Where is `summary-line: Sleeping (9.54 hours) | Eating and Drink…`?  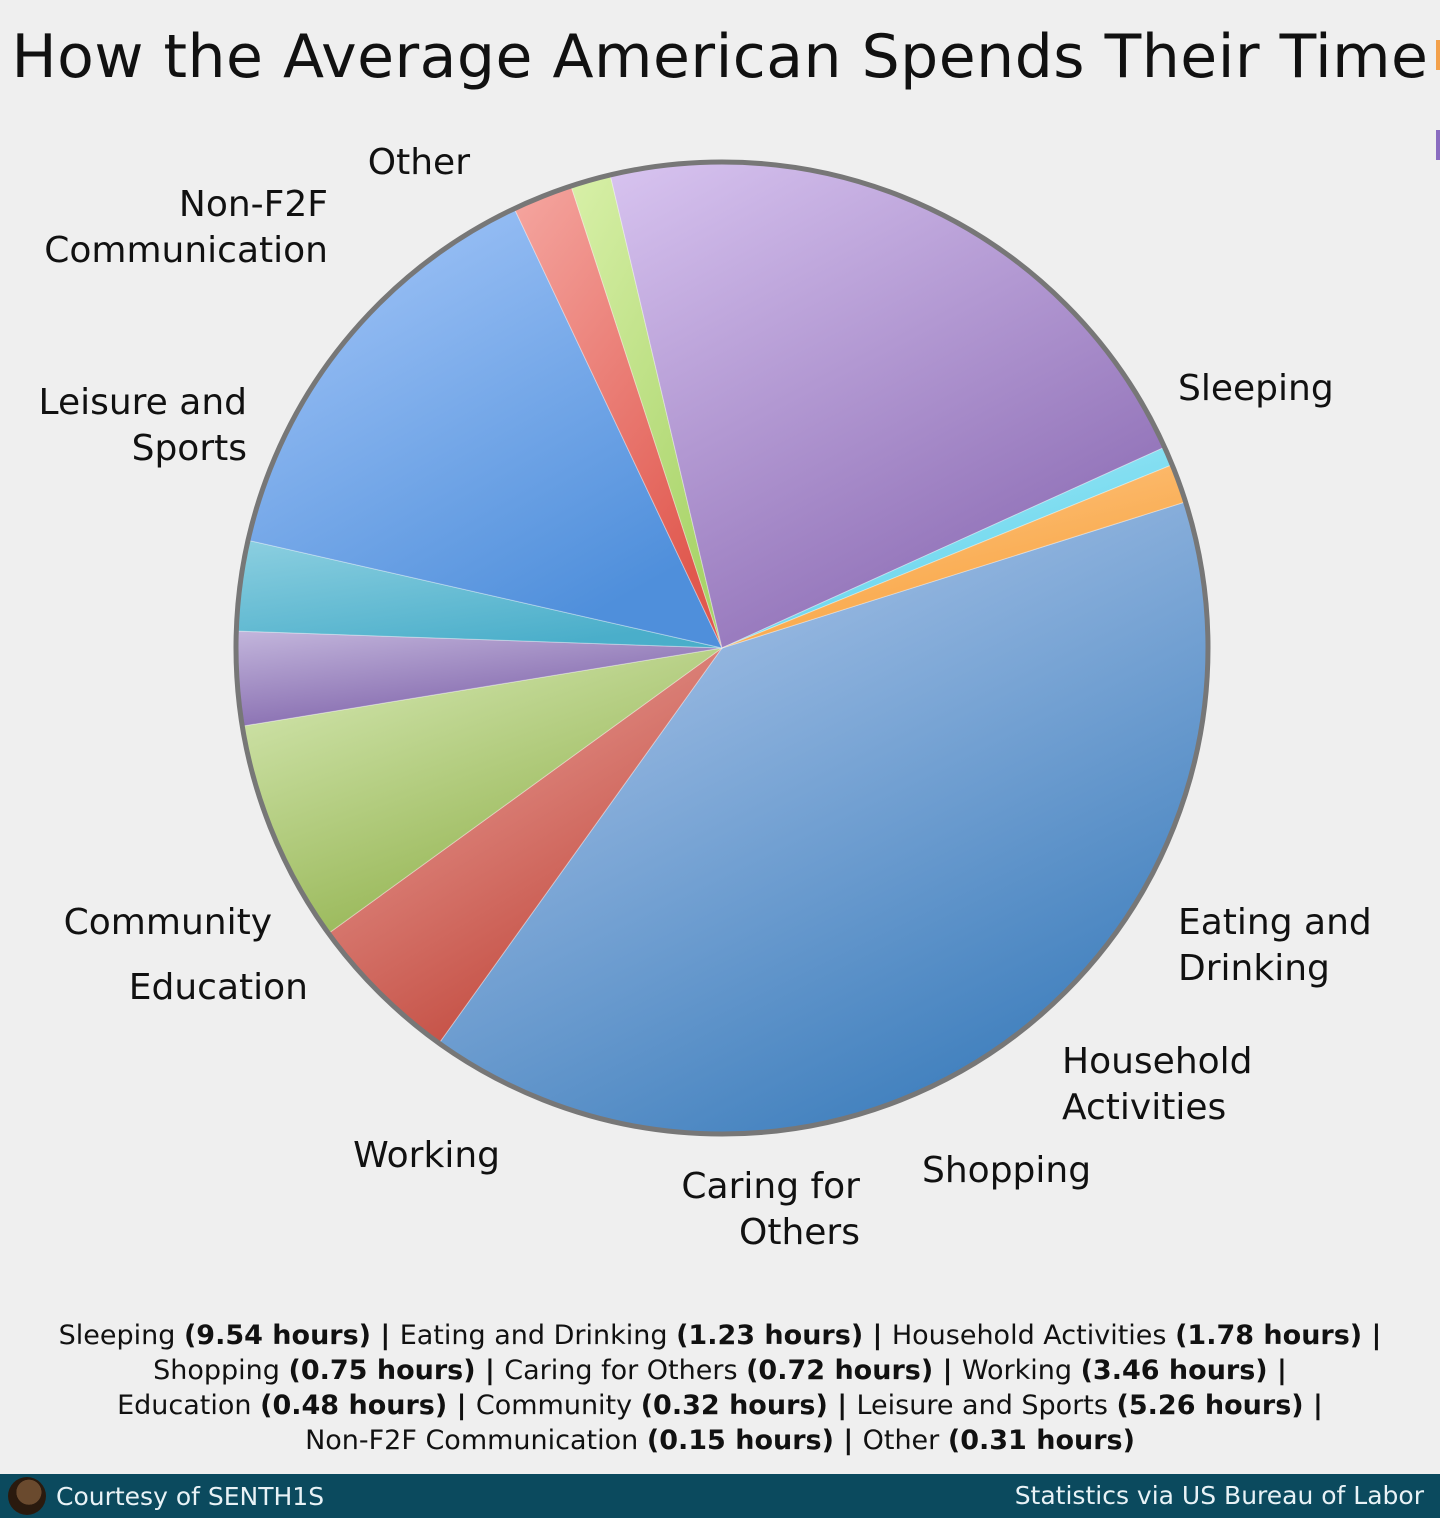 summary-line: Sleeping (9.54 hours) | Eating and Drink… is located at coordinates (720, 1335).